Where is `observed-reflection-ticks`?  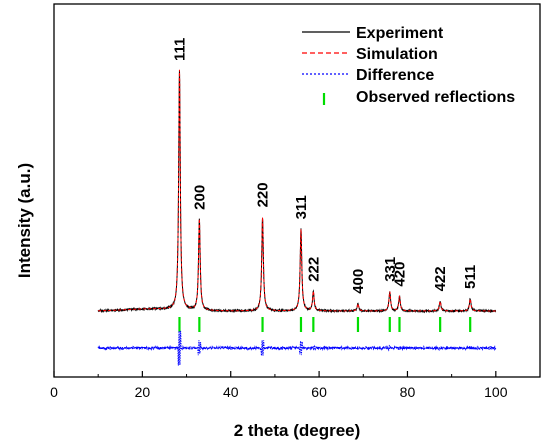 observed-reflection-ticks is located at coordinates (325, 324).